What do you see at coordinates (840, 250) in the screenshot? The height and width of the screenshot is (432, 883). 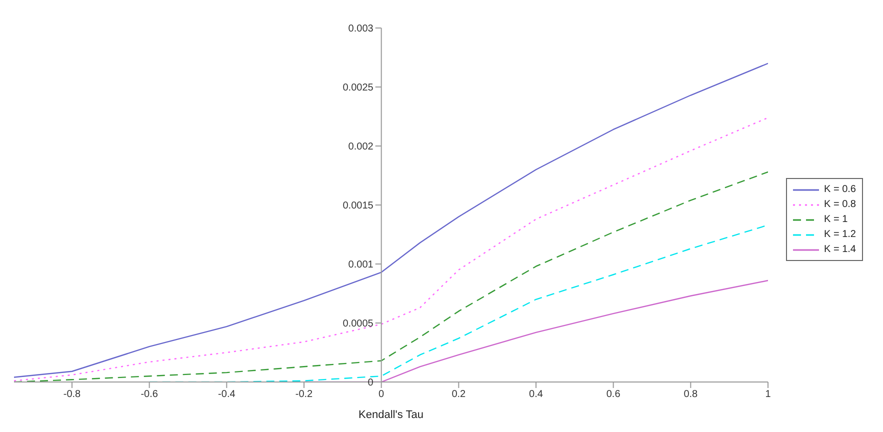 I see `legend-label: K = 1.4` at bounding box center [840, 250].